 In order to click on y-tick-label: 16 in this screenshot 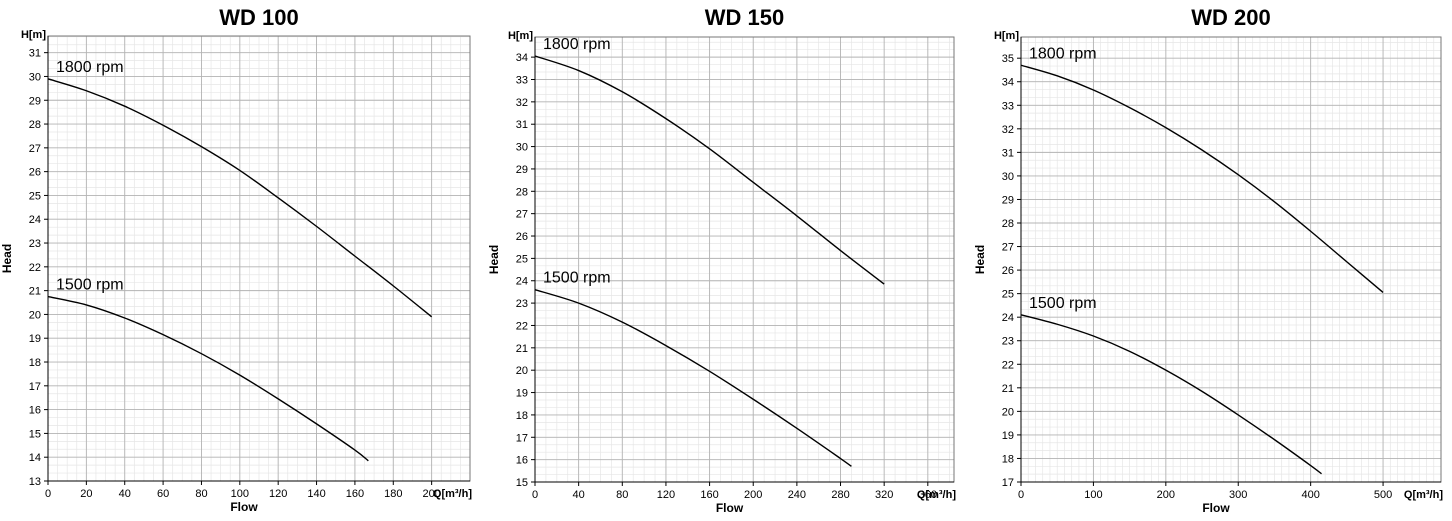, I will do `click(35, 411)`.